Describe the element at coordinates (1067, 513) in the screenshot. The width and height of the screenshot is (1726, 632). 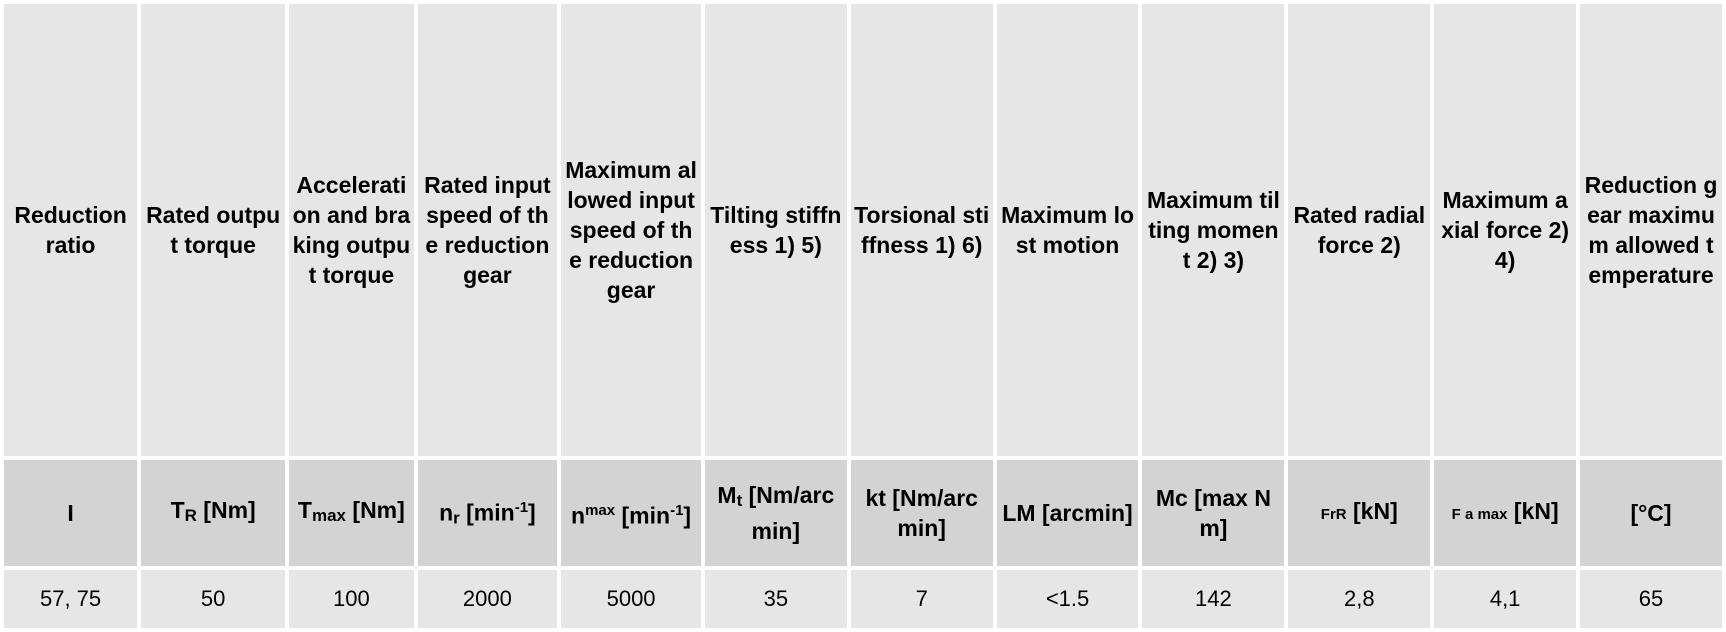
I see `symbol-lost-motion: LM [arcmin]` at that location.